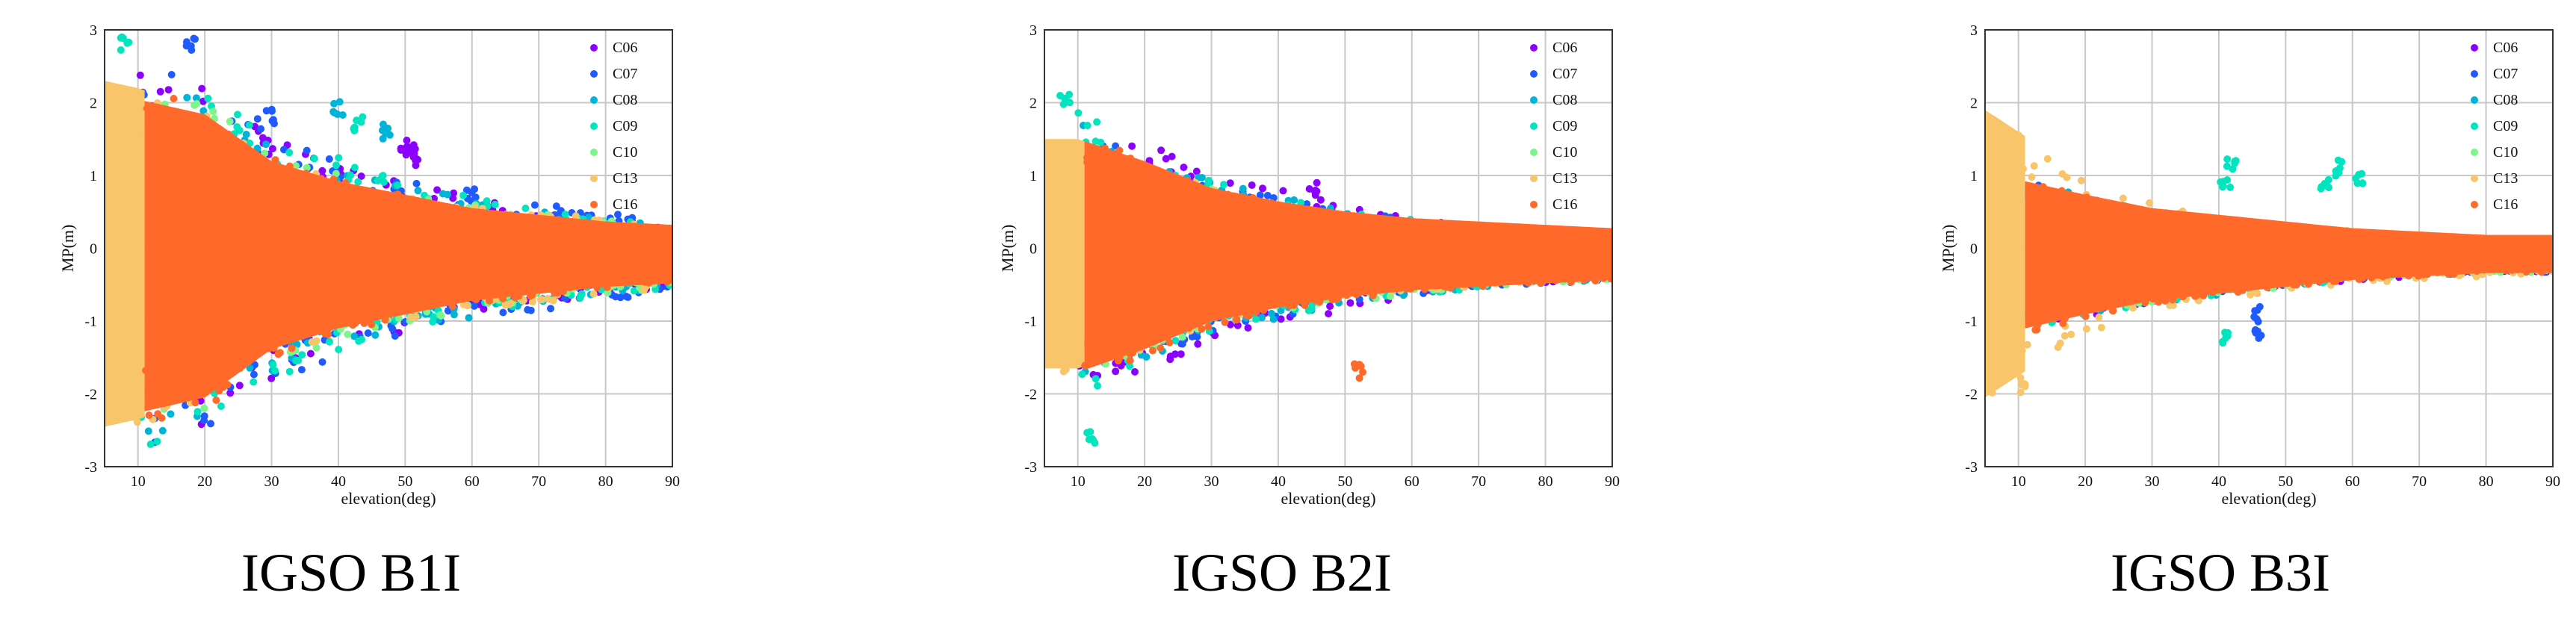  Describe the element at coordinates (625, 178) in the screenshot. I see `legend-label-C13: C13` at that location.